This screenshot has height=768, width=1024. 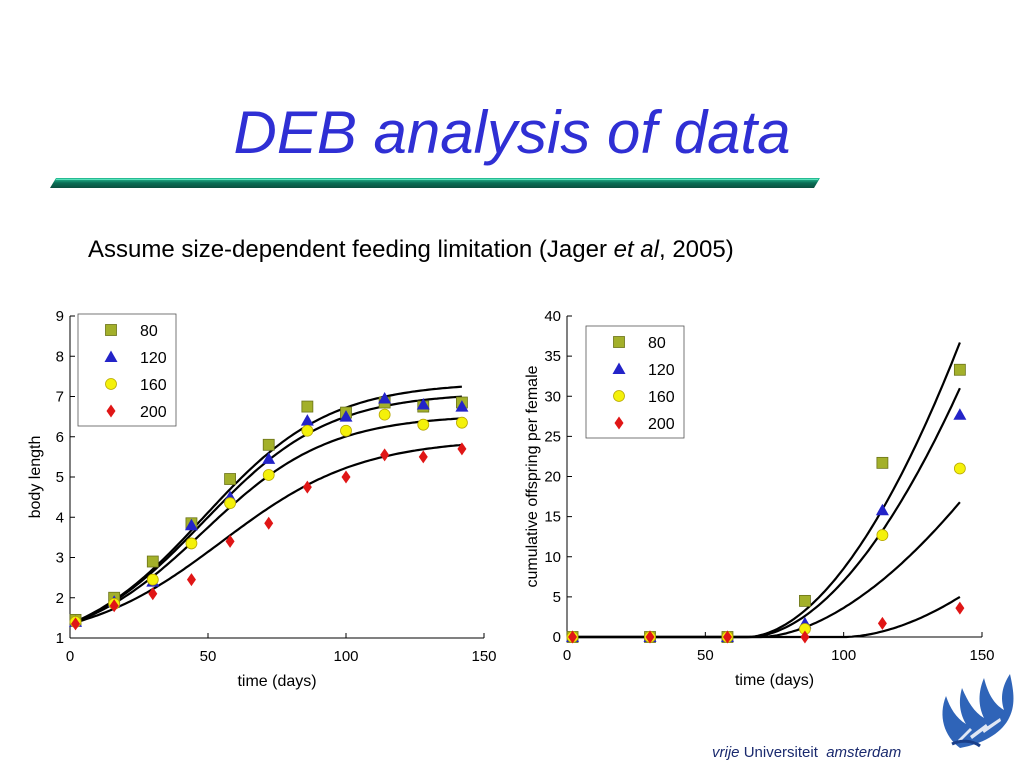 What do you see at coordinates (60, 558) in the screenshot?
I see `y-tick-label: 3` at bounding box center [60, 558].